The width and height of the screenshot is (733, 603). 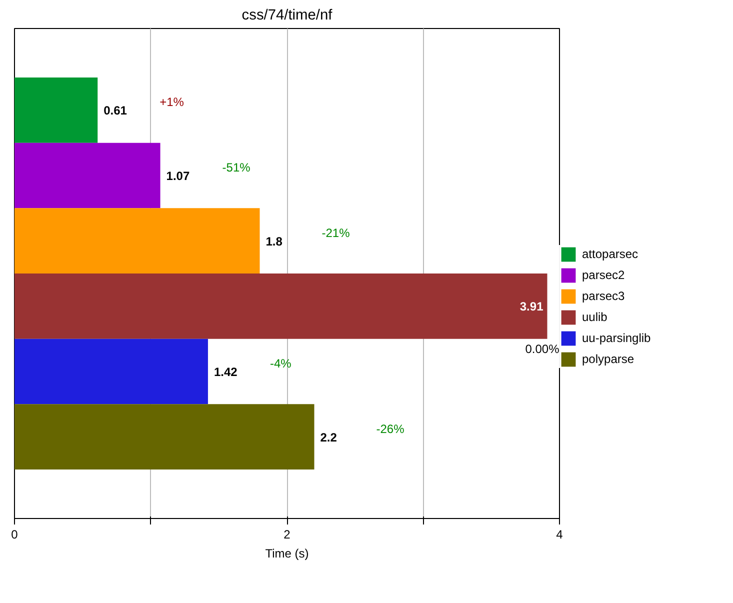 I want to click on legend-label: uulib, so click(x=595, y=317).